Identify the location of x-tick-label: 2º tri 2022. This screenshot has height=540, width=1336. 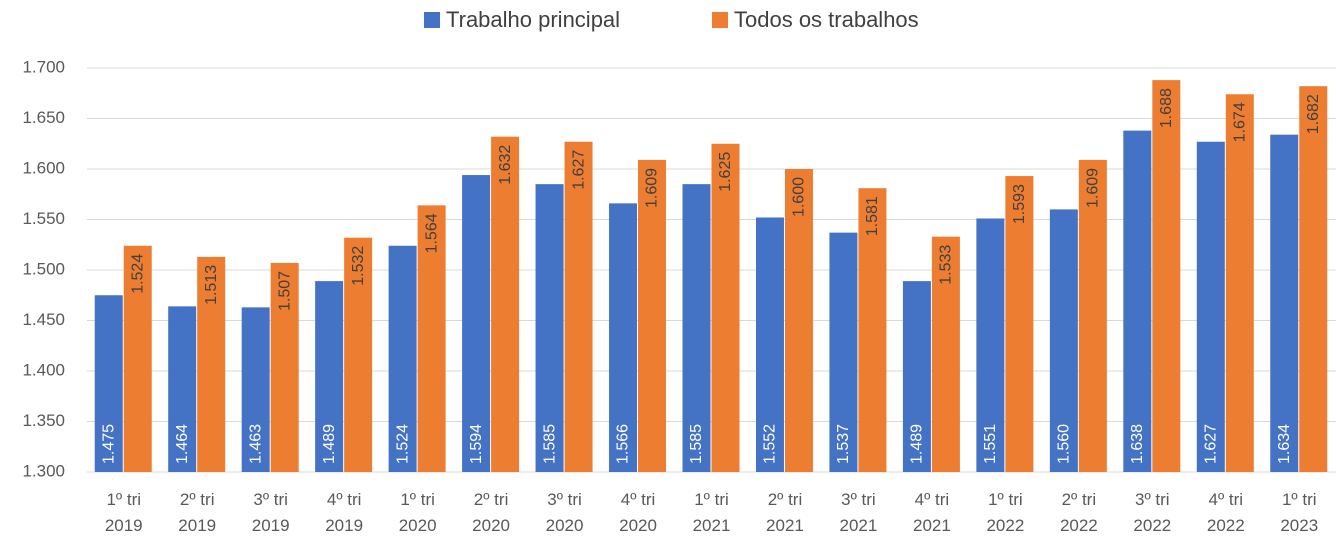
(1079, 512).